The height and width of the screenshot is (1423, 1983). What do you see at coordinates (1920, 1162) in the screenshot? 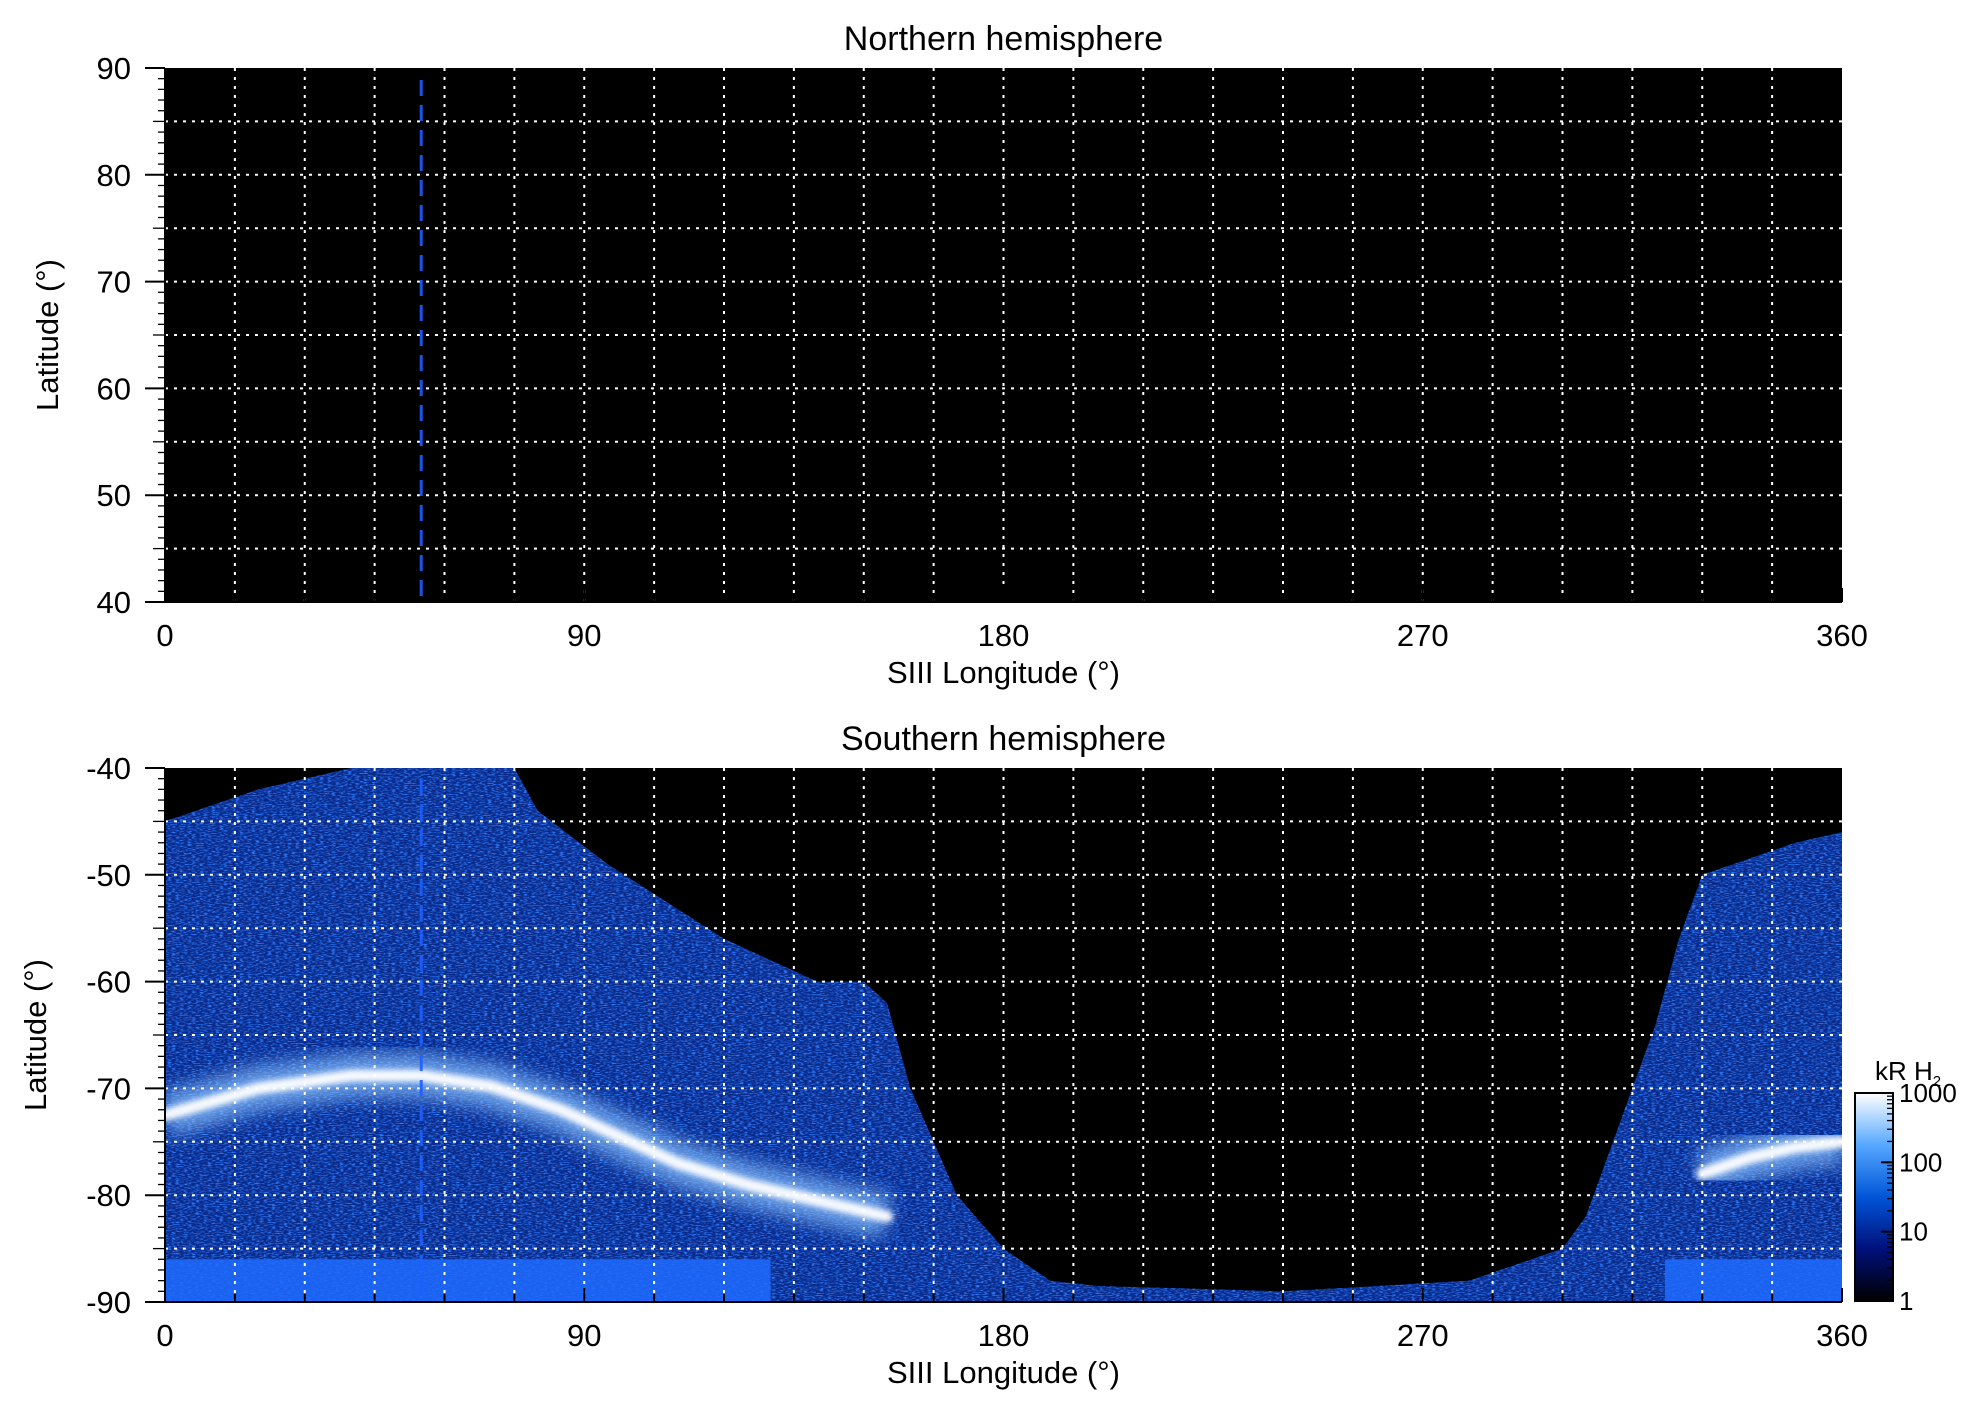
I see `colorbar-tick-label: 100` at bounding box center [1920, 1162].